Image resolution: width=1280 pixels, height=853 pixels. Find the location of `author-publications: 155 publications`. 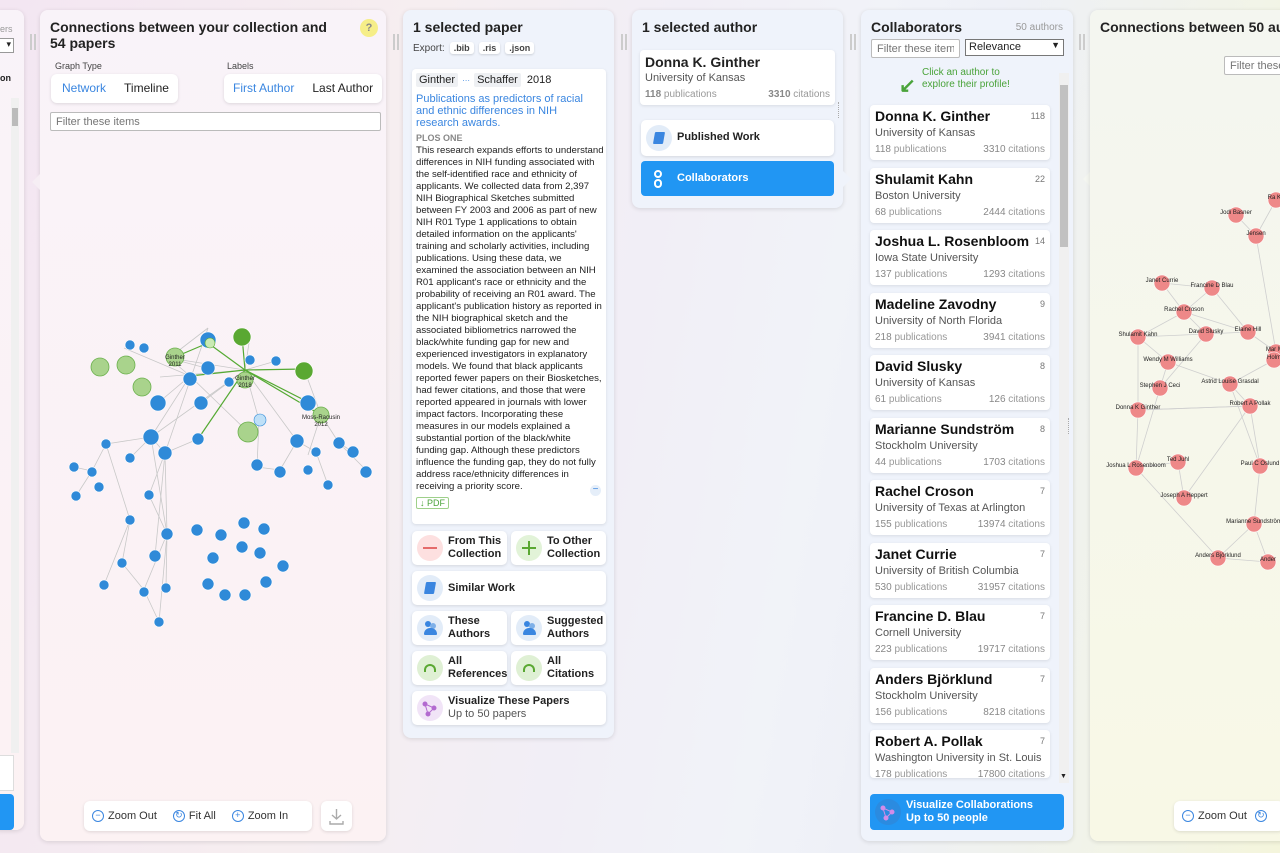

author-publications: 155 publications is located at coordinates (911, 524).